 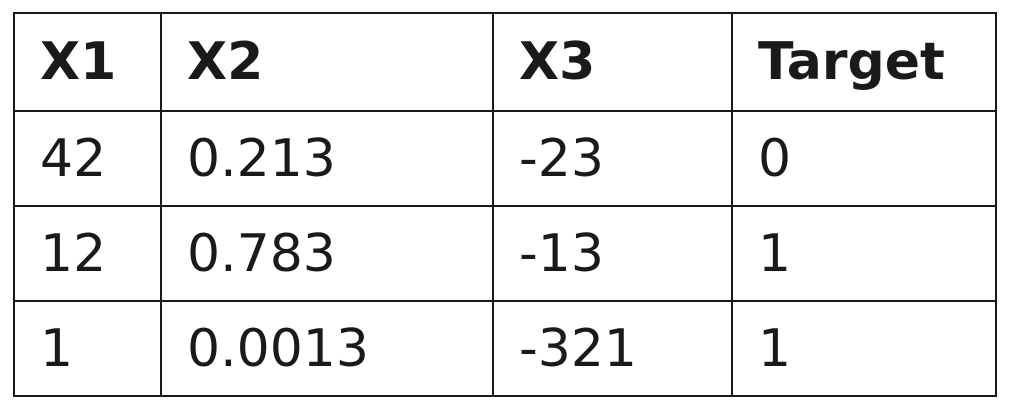 I want to click on table-cell-x3: -321, so click(x=612, y=348).